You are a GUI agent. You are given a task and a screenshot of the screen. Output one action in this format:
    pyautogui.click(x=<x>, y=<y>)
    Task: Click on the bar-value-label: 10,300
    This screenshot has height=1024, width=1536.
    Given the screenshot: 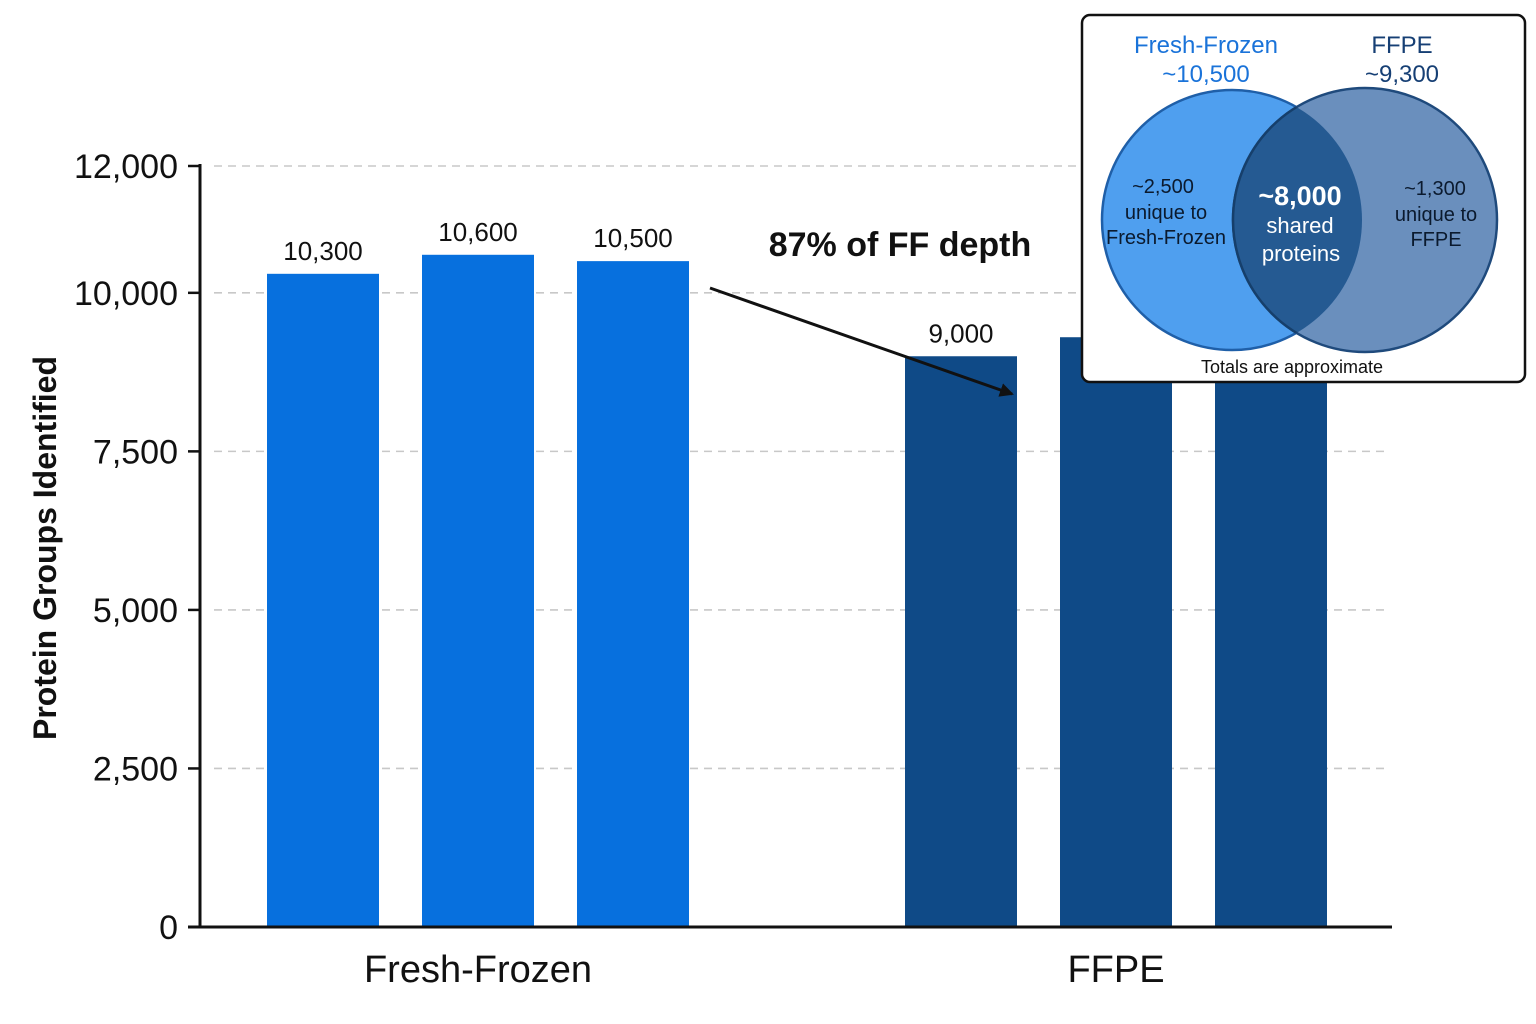 What is the action you would take?
    pyautogui.click(x=323, y=251)
    